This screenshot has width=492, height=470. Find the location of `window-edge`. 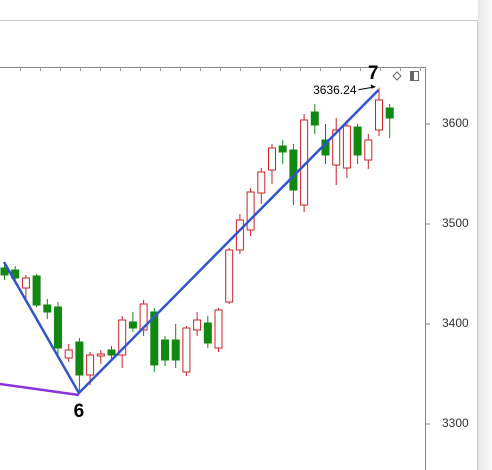

window-edge is located at coordinates (485, 235).